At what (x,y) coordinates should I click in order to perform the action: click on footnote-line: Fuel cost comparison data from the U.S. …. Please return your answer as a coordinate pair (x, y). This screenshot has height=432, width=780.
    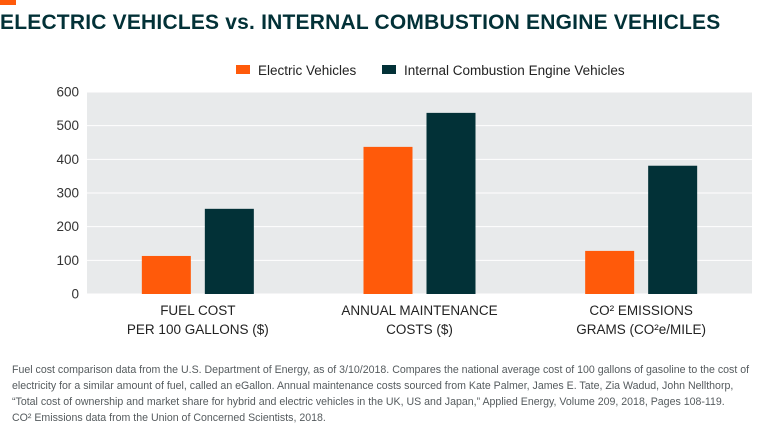
    Looking at the image, I should click on (381, 370).